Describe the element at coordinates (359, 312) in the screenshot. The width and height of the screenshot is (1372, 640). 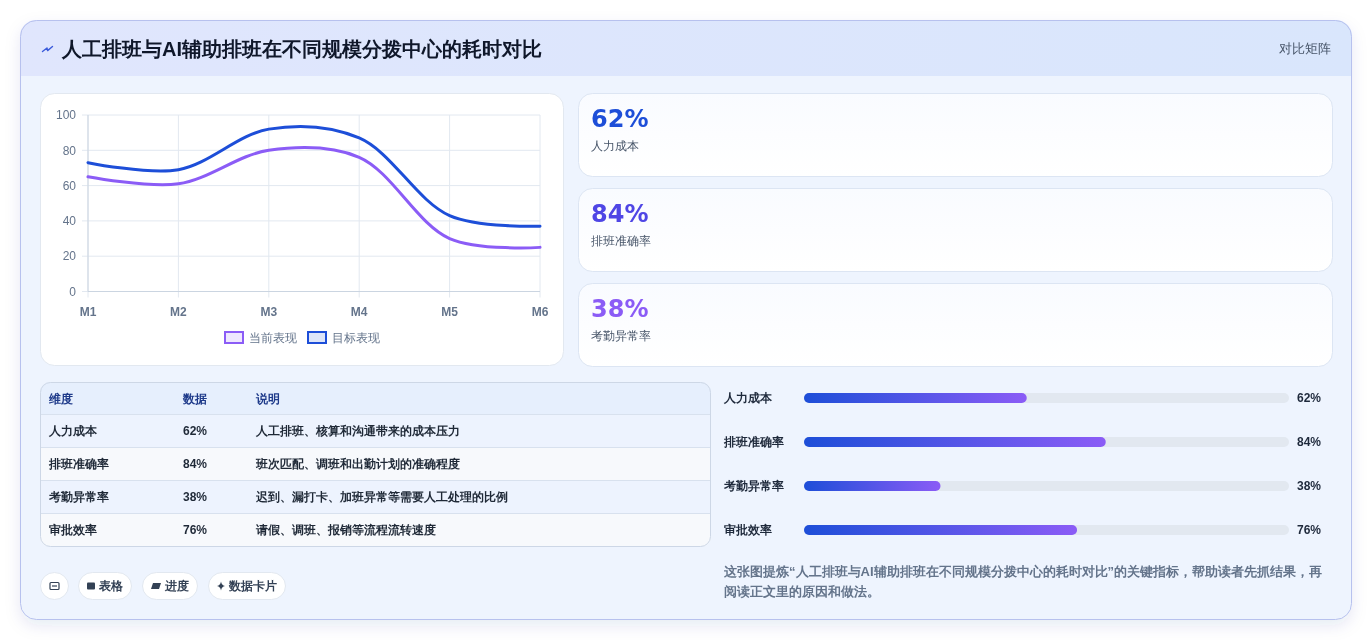
I see `x-tick-label: M4` at that location.